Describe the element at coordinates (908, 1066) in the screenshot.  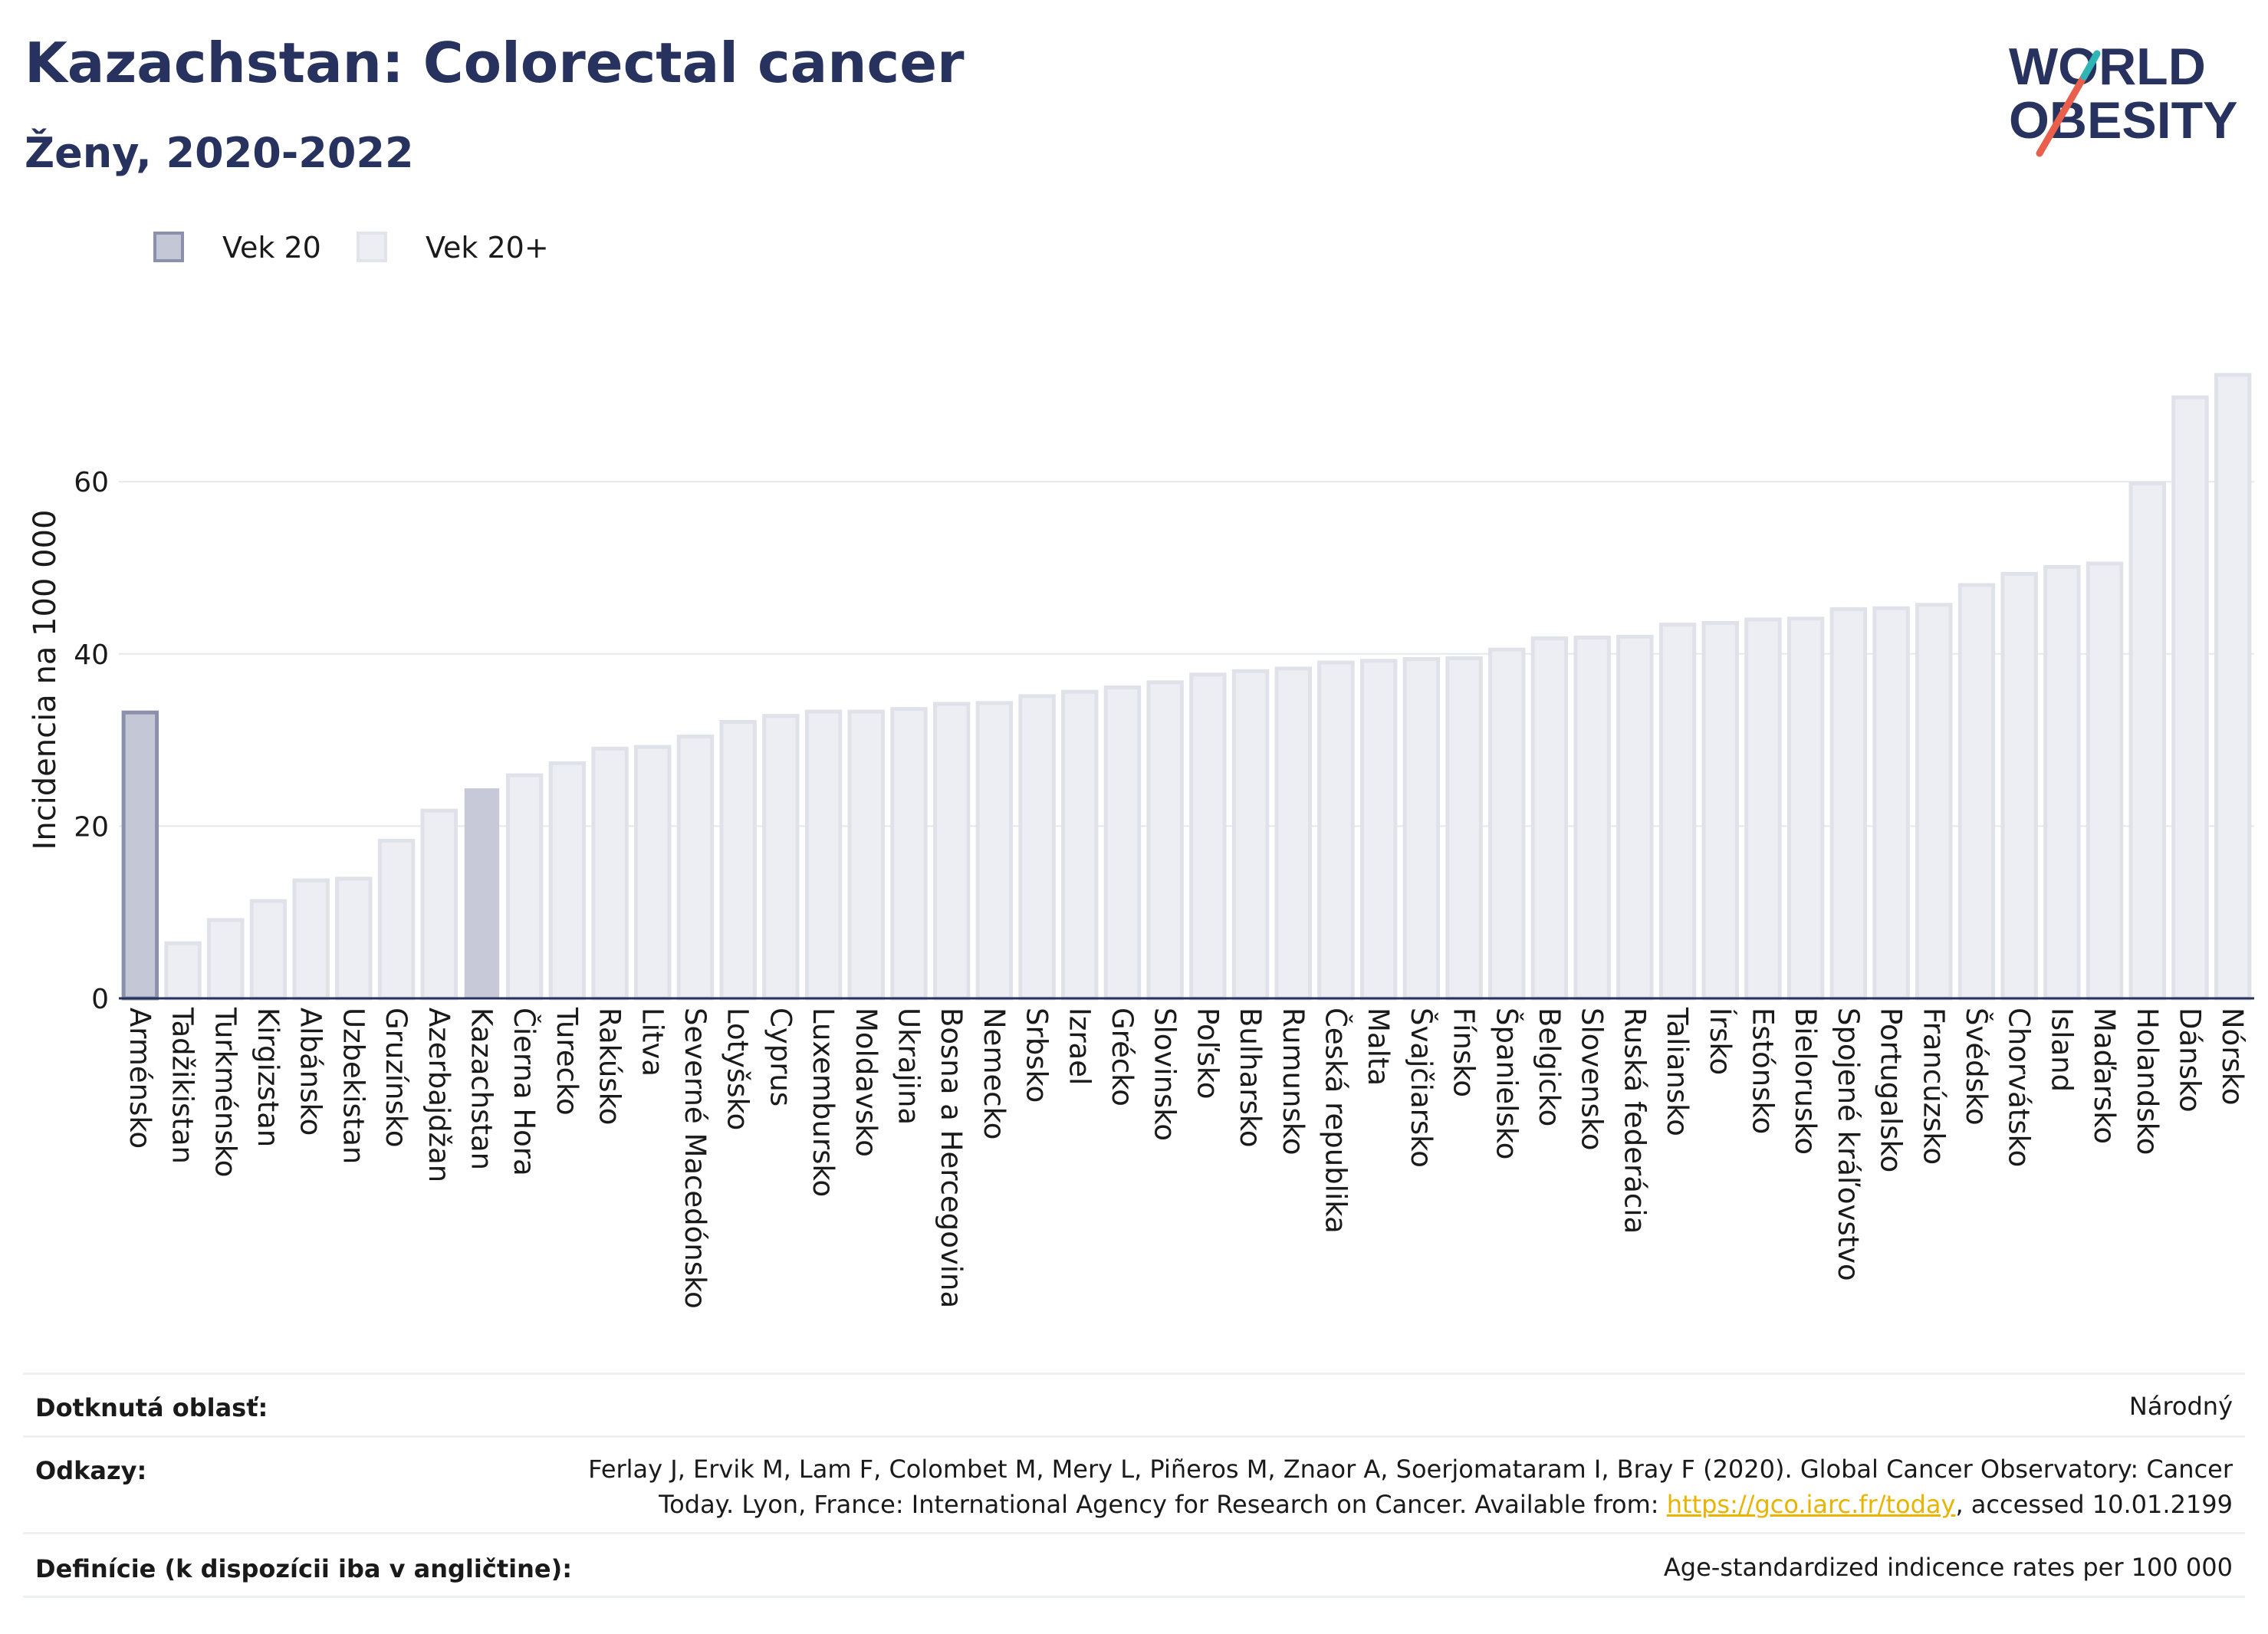
I see `x-tick-label: Ukrajina` at that location.